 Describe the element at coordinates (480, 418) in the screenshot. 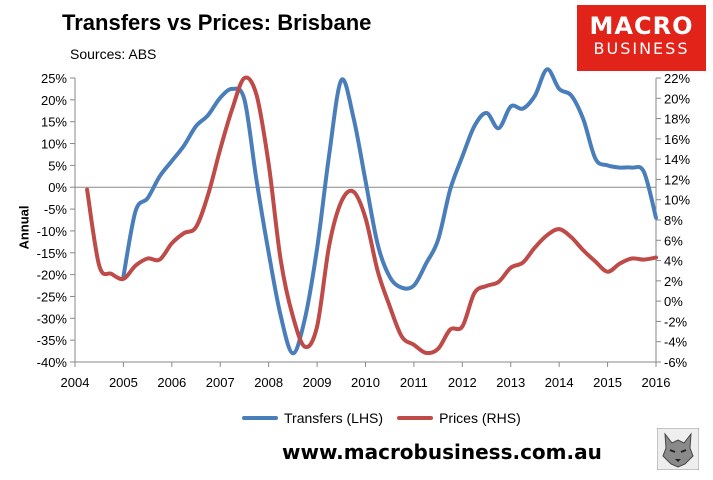

I see `legend-label-prices: Prices (RHS)` at that location.